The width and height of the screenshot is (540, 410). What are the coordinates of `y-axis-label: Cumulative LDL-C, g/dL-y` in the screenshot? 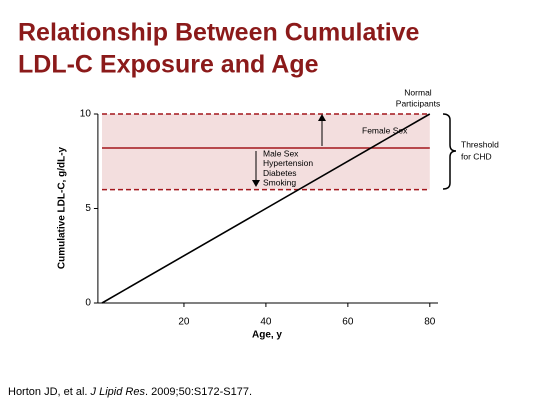 It's located at (62, 207).